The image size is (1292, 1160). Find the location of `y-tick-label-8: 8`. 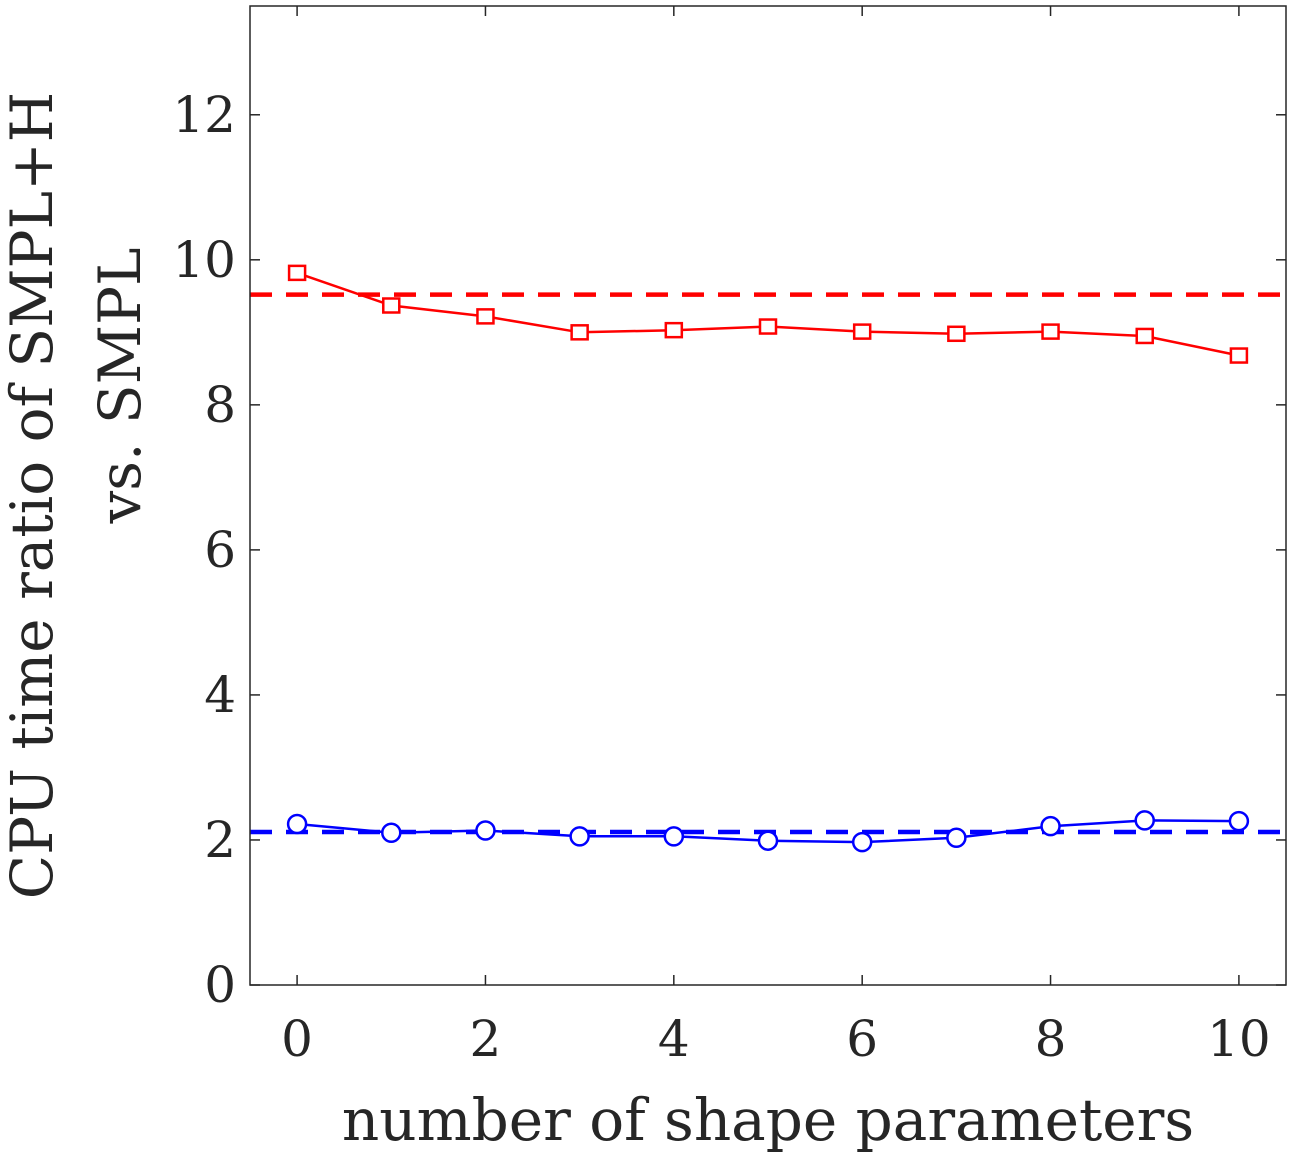

y-tick-label-8: 8 is located at coordinates (220, 405).